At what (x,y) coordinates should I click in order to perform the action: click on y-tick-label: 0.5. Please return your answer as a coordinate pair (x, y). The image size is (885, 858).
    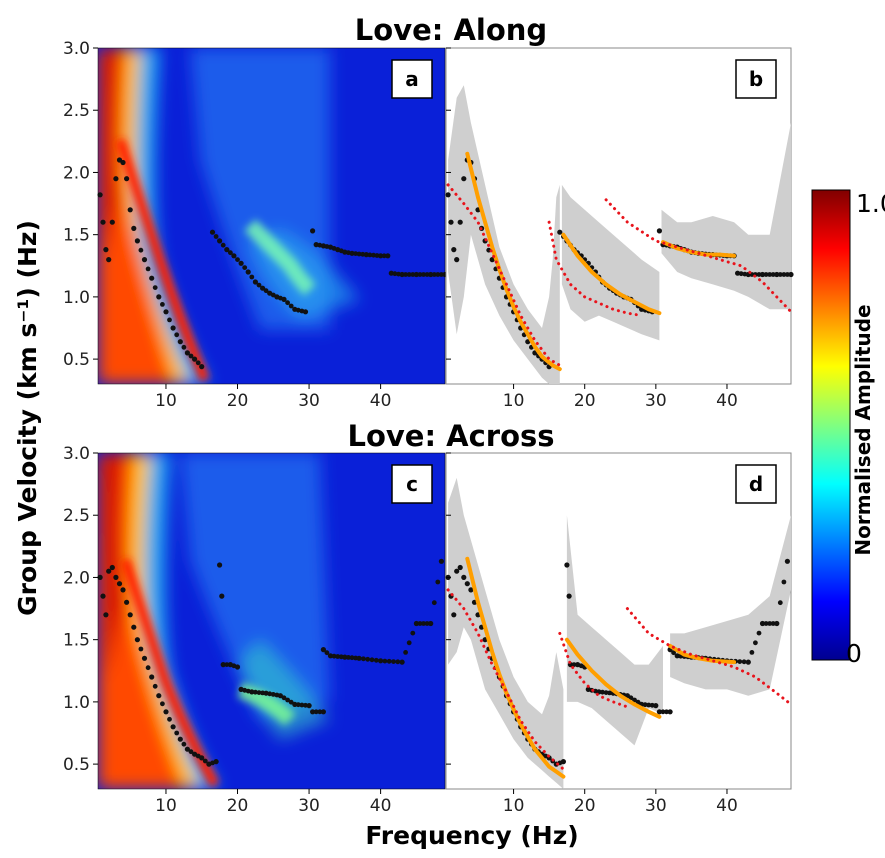
    Looking at the image, I should click on (76, 765).